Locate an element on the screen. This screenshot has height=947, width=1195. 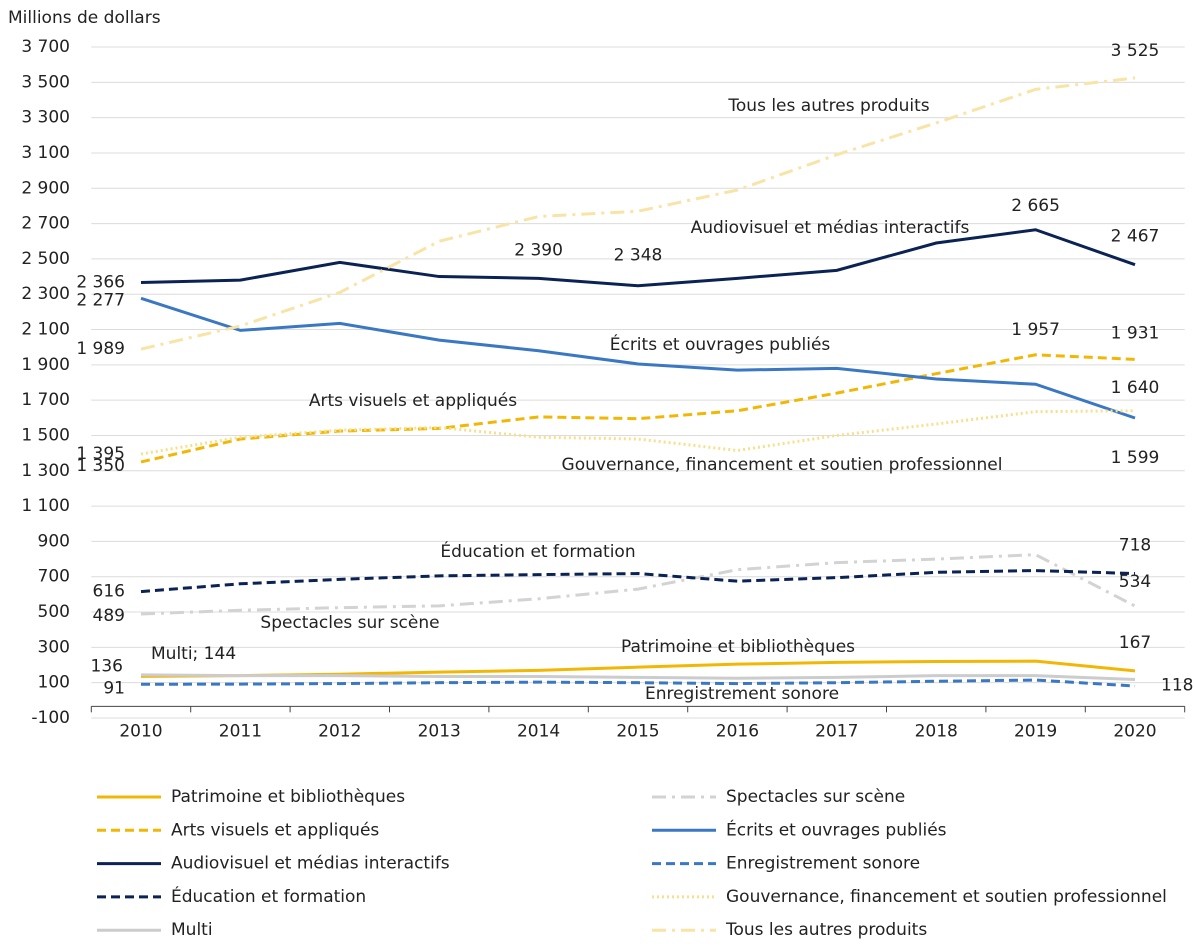
value-label: 1 640 is located at coordinates (1135, 388).